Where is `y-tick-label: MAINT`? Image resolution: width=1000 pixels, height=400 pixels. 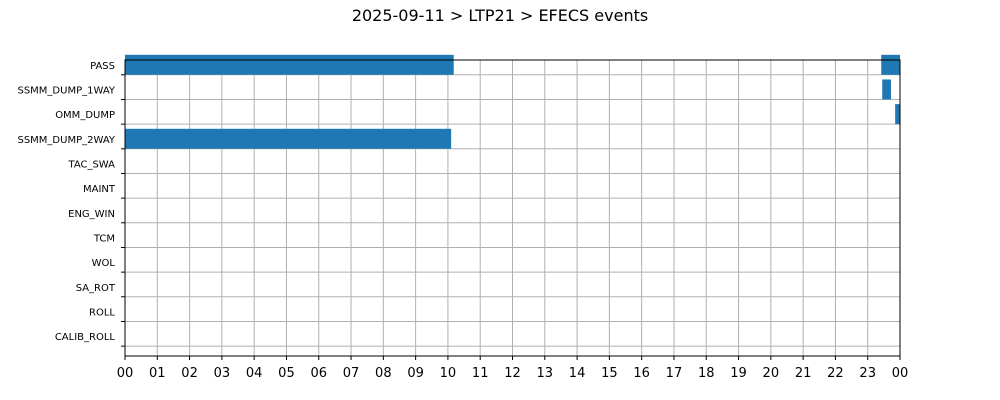
y-tick-label: MAINT is located at coordinates (99, 189).